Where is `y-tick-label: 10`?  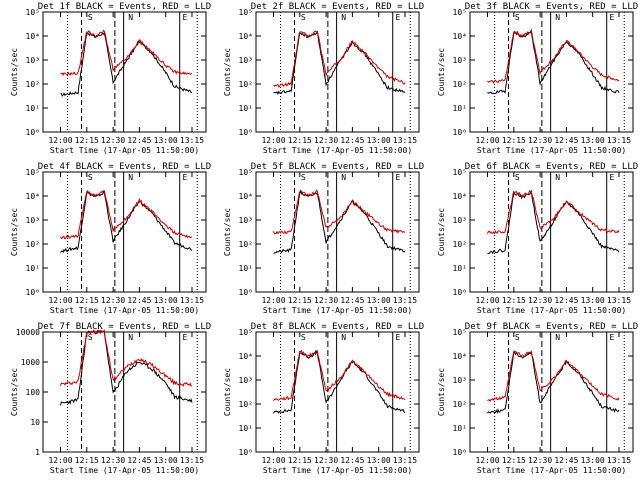 y-tick-label: 10 is located at coordinates (35, 422).